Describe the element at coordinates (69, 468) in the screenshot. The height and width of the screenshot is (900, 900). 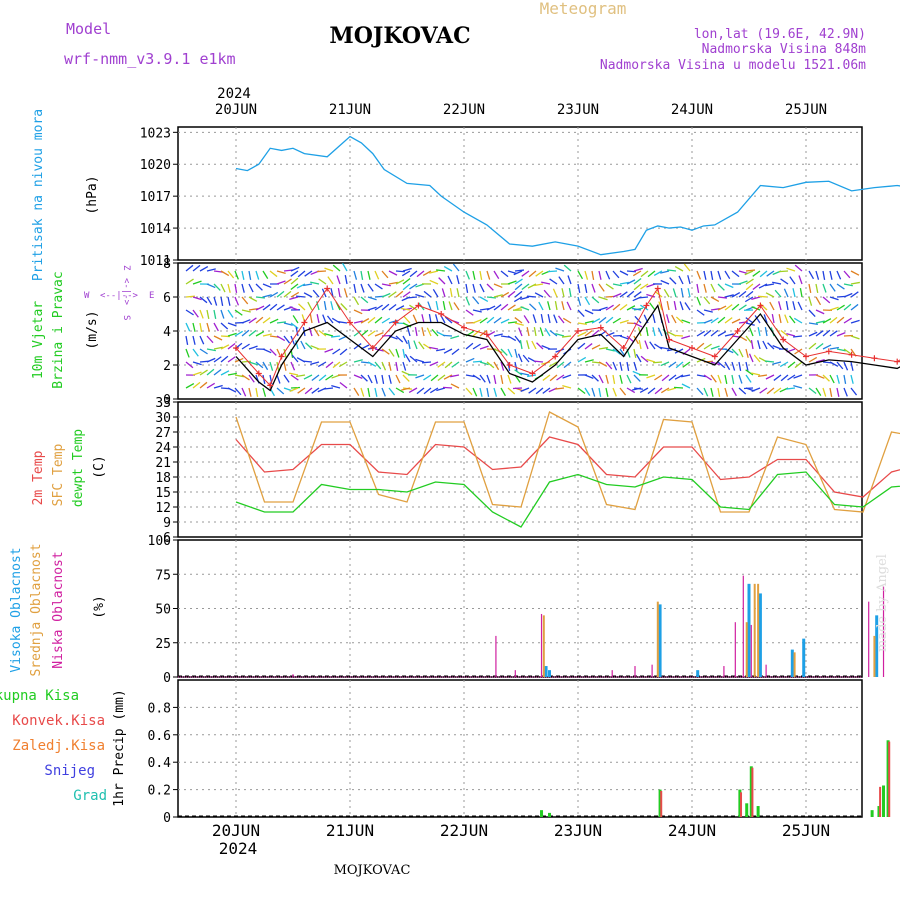
I see `temperature-side-labels: 2m Temp SFC Temp dewpt Temp (C)` at that location.